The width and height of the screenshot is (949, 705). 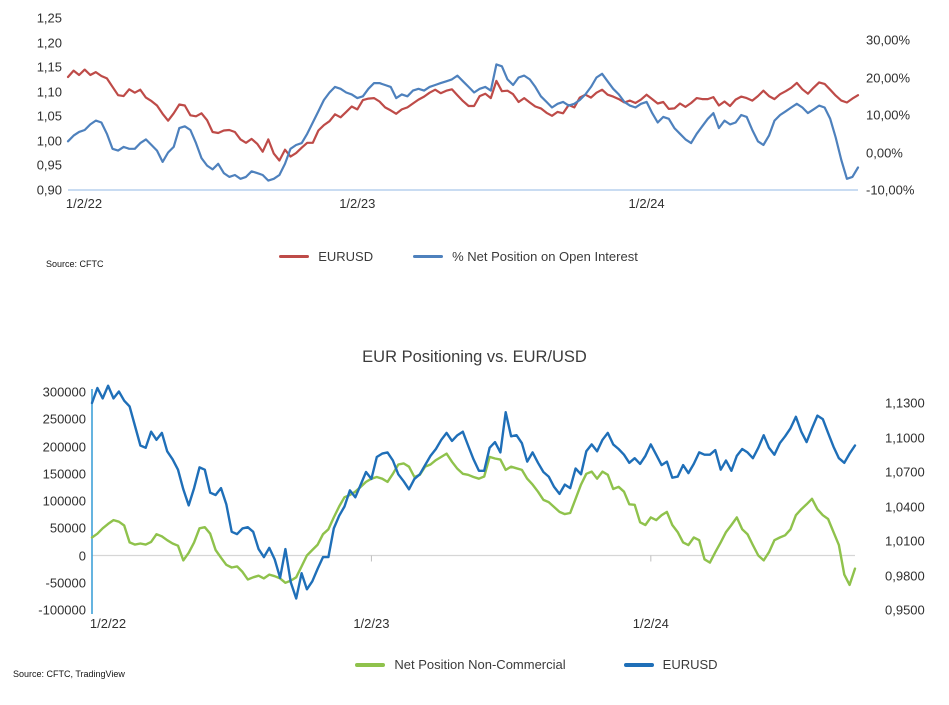 I want to click on eurusd-line-marker, so click(x=294, y=256).